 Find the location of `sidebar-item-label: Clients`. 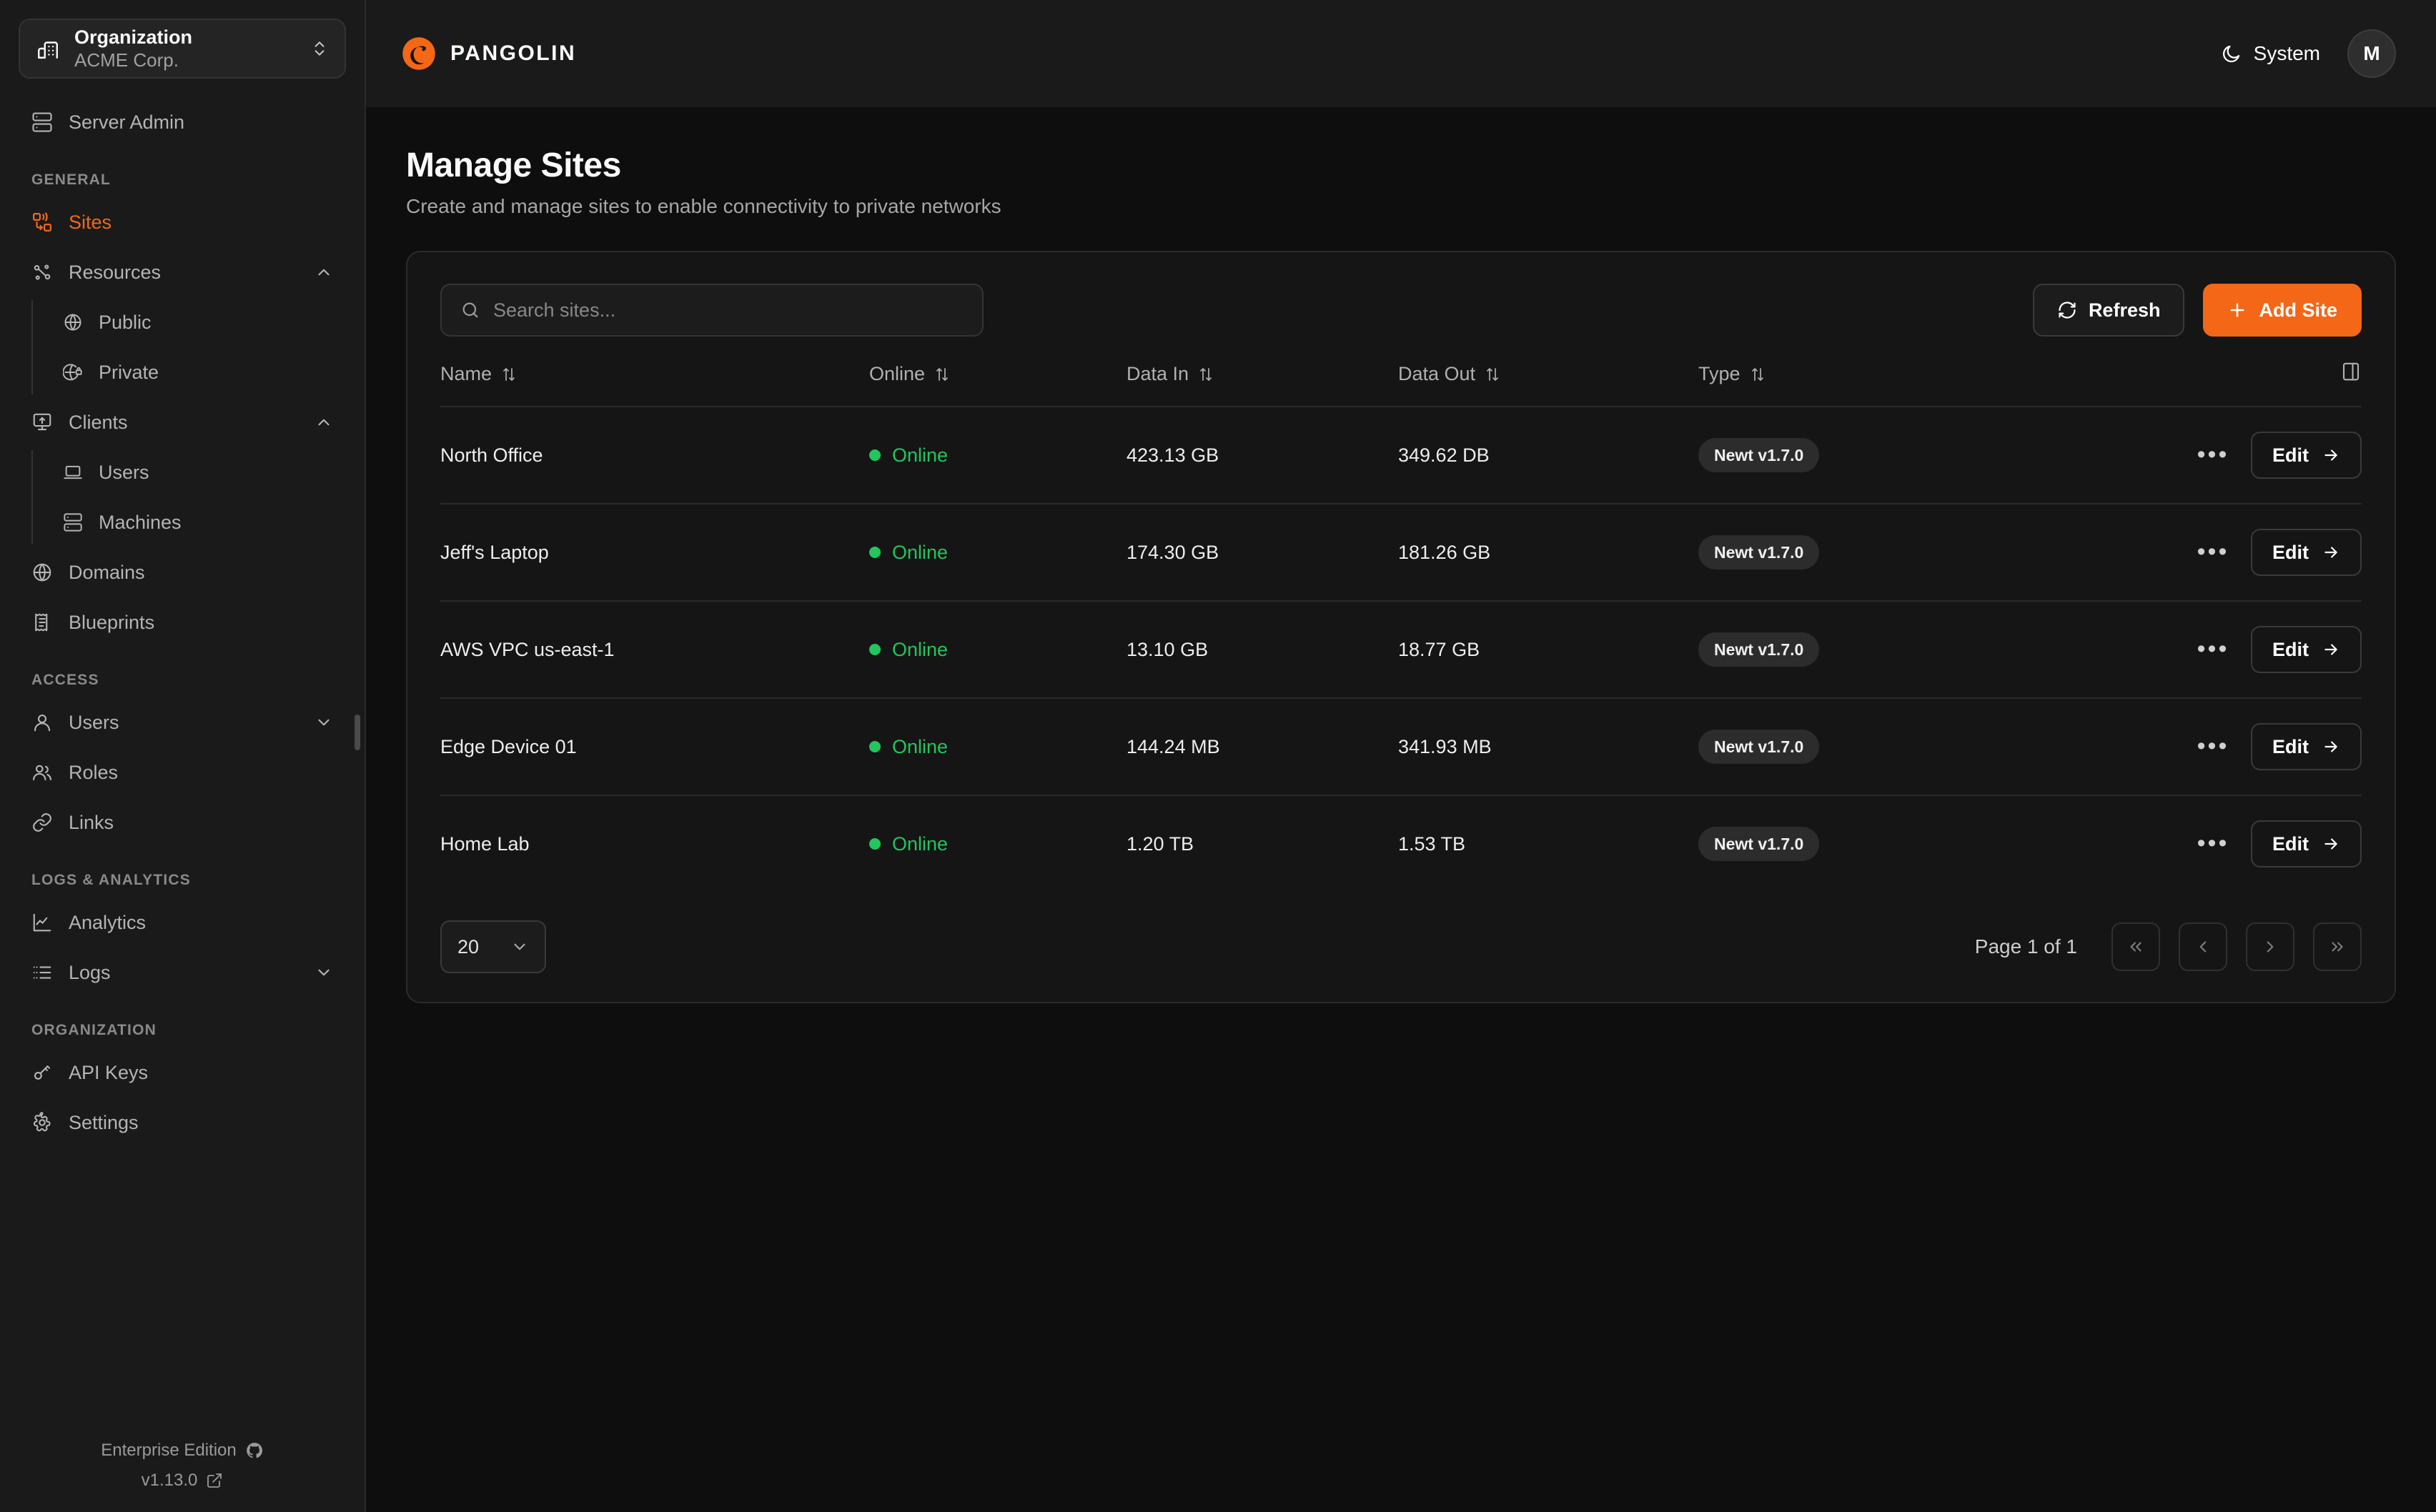

sidebar-item-label: Clients is located at coordinates (98, 422).